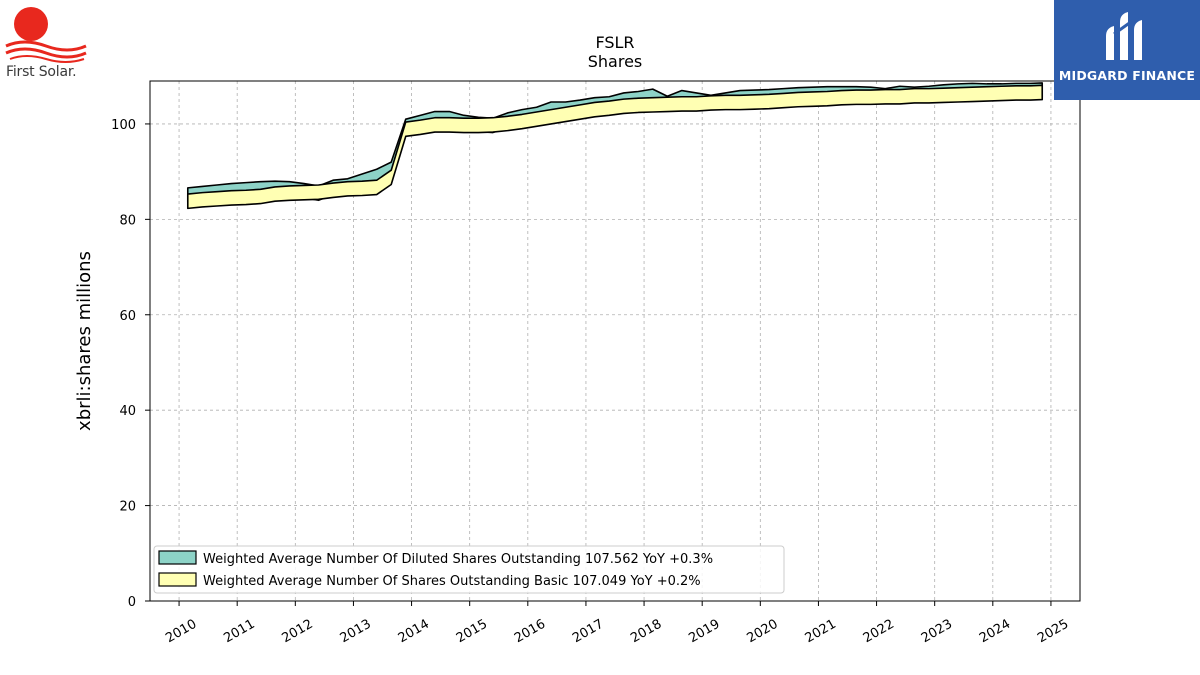 This screenshot has width=1200, height=675. I want to click on x-tick-label: 2022, so click(879, 632).